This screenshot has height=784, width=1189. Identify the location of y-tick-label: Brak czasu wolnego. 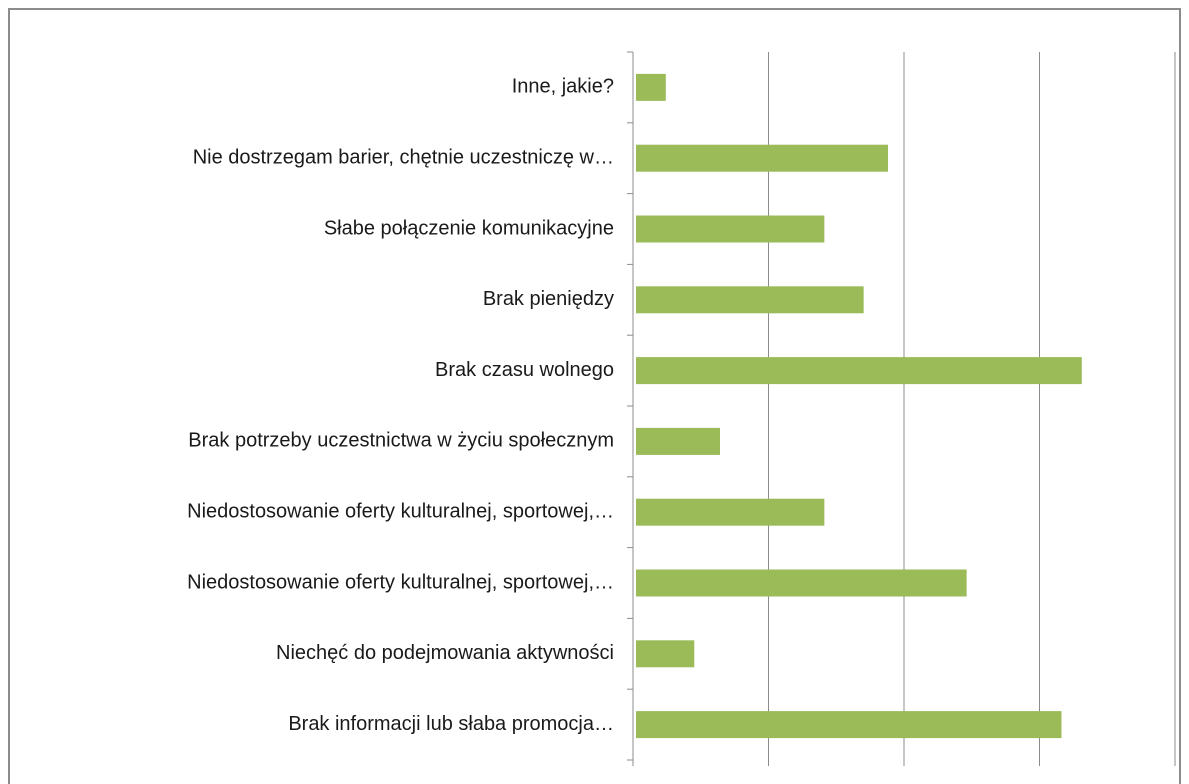
(524, 370).